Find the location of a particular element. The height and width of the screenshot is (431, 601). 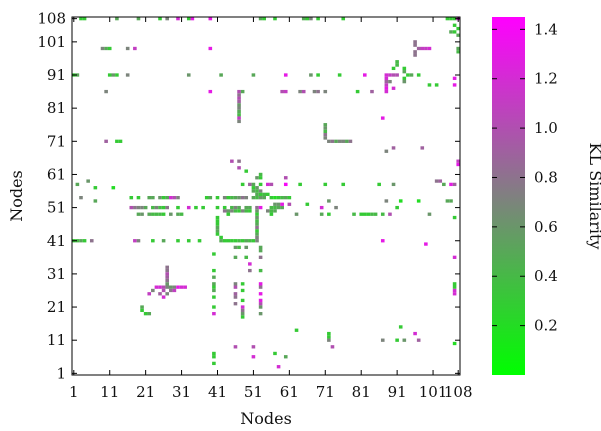

y-tick-label: 91 is located at coordinates (56, 75).